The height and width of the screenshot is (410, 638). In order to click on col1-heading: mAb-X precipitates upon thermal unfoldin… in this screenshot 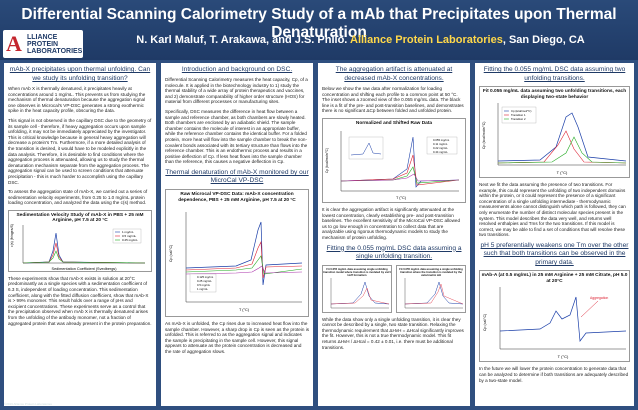, I will do `click(80, 74)`.